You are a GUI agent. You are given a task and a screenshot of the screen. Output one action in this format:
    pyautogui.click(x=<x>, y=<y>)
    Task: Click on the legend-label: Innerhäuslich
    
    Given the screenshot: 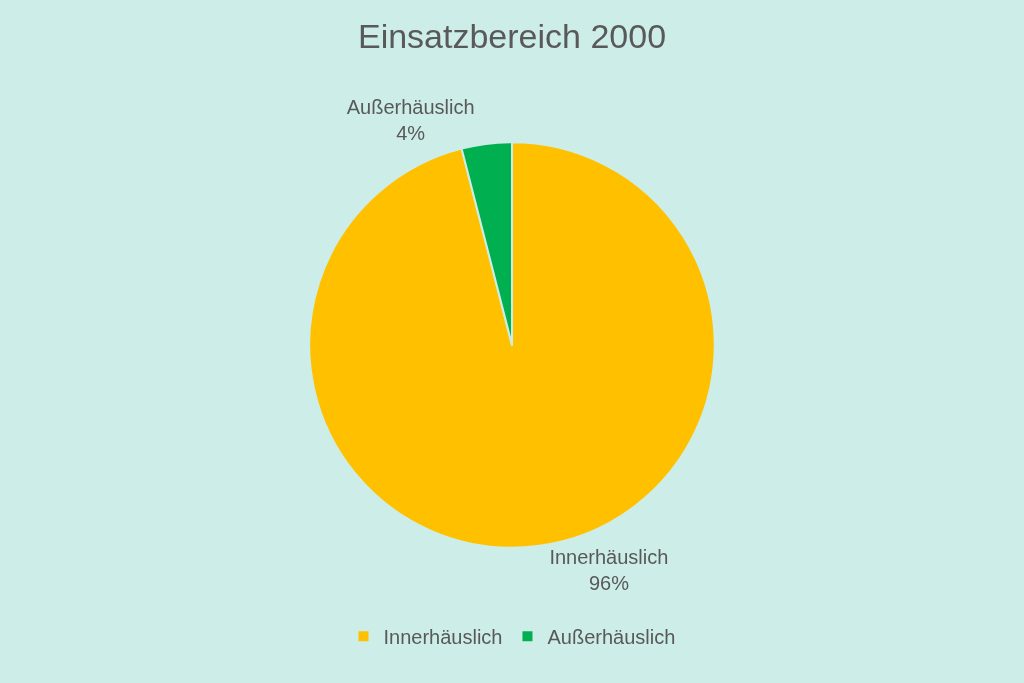 What is the action you would take?
    pyautogui.click(x=443, y=636)
    